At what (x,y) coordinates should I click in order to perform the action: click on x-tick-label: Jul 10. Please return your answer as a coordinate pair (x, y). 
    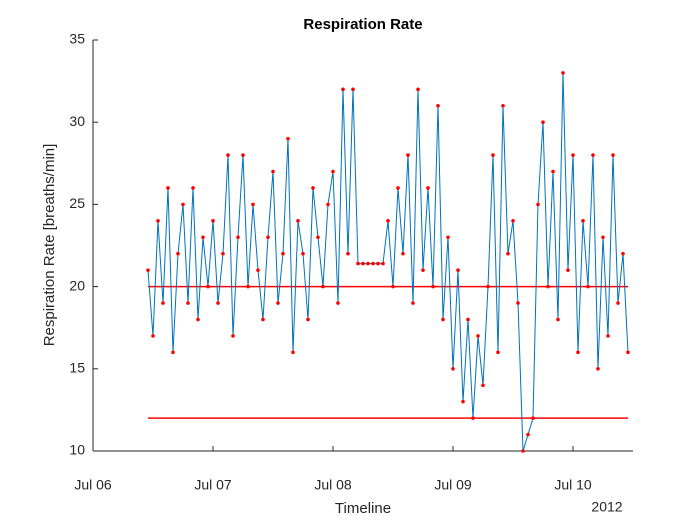
    Looking at the image, I should click on (573, 485).